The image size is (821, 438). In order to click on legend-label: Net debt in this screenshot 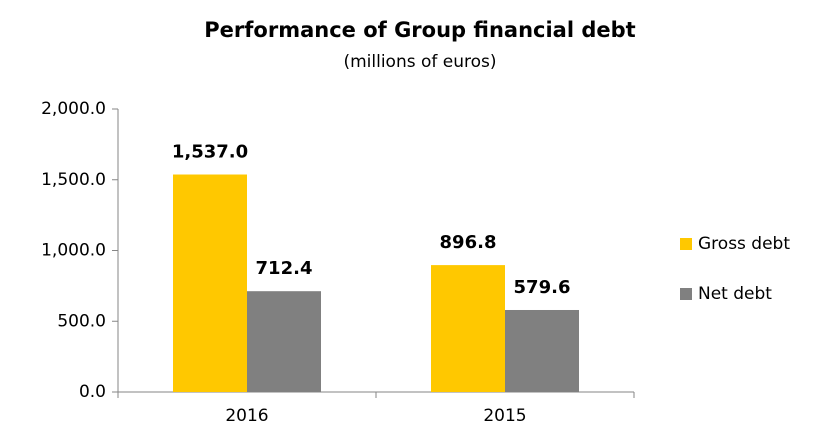, I will do `click(735, 294)`.